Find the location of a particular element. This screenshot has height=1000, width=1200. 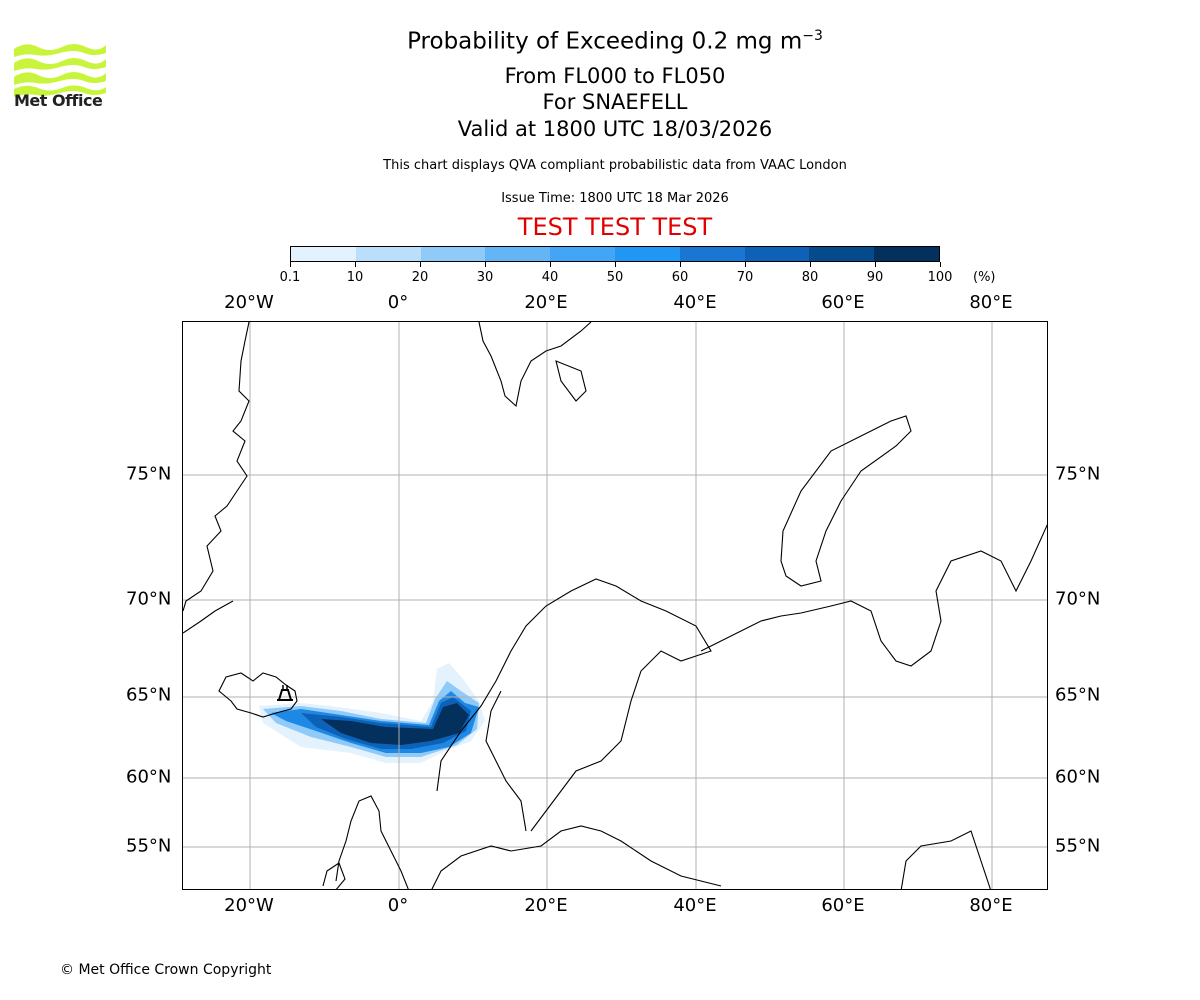

colorbar-tick-label: 20 is located at coordinates (420, 277).